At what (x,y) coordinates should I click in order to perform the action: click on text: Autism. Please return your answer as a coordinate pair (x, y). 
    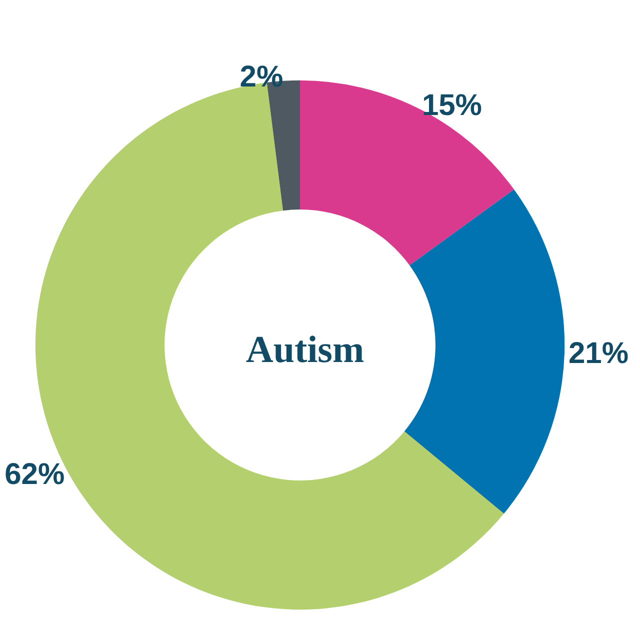
    Looking at the image, I should click on (305, 350).